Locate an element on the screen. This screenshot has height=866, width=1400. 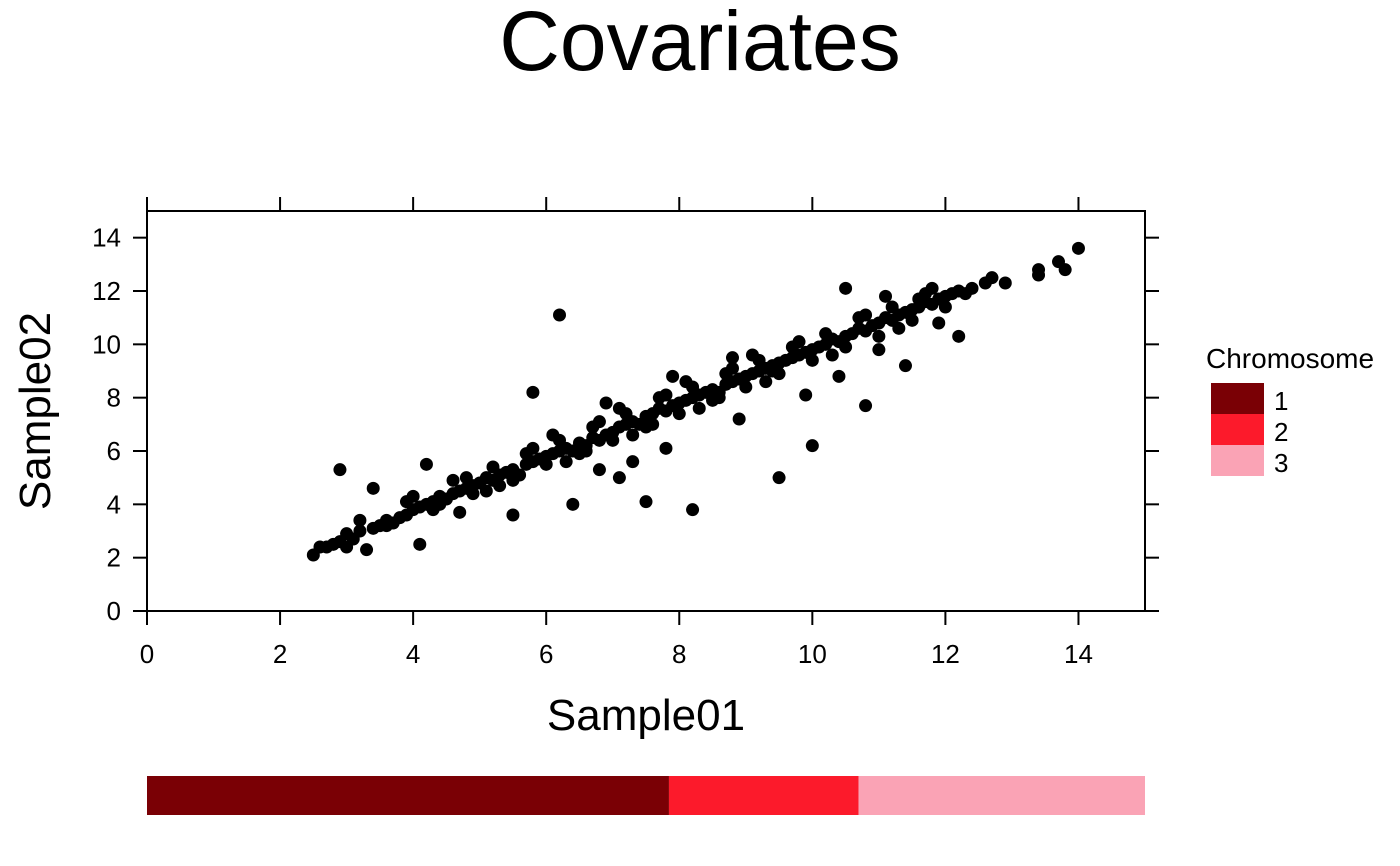
legend-label: 1 is located at coordinates (1281, 401).